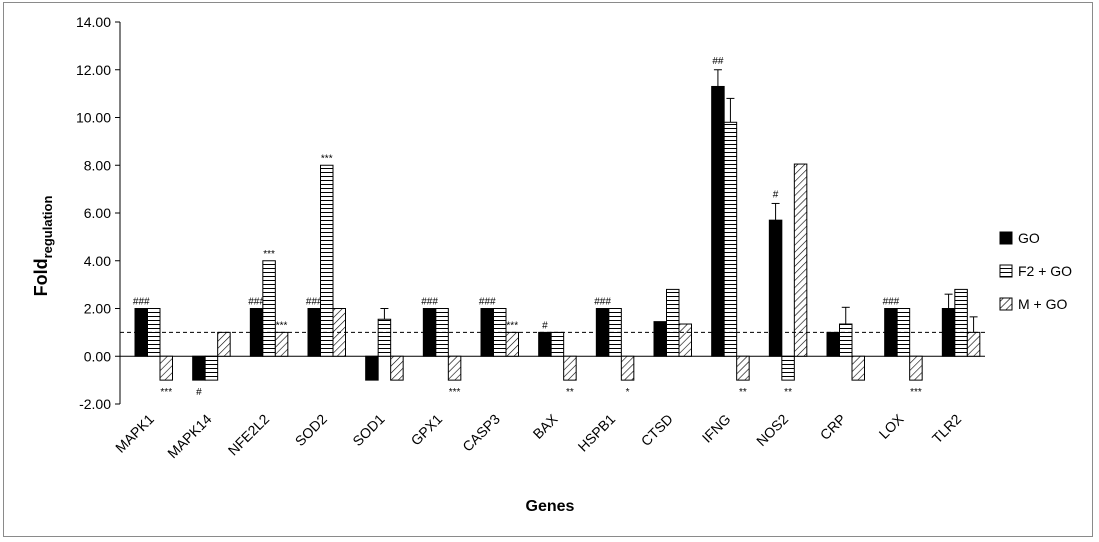 The height and width of the screenshot is (542, 1099). What do you see at coordinates (673, 322) in the screenshot?
I see `bar-horizontal-CTSD` at bounding box center [673, 322].